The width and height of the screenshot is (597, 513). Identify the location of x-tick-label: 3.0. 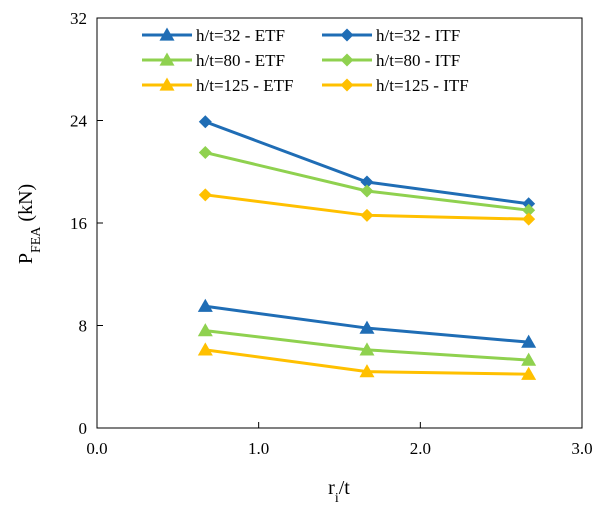
(581, 448).